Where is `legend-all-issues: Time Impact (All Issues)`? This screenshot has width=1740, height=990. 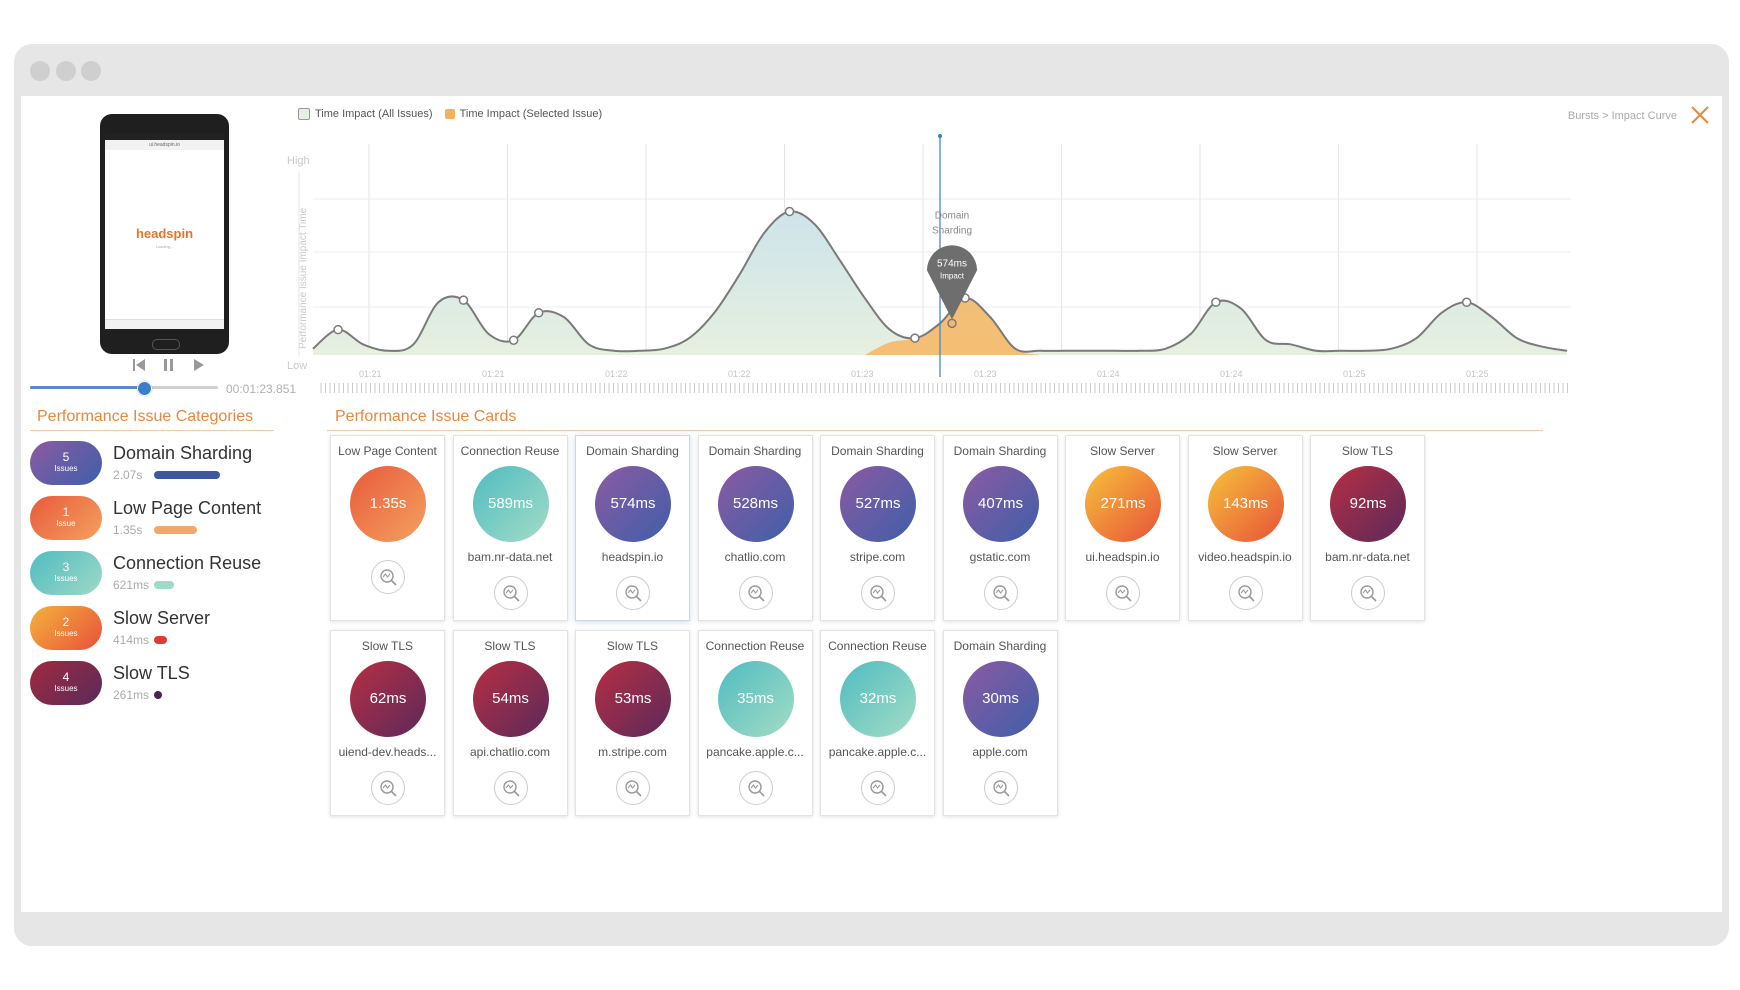
legend-all-issues: Time Impact (All Issues) is located at coordinates (365, 114).